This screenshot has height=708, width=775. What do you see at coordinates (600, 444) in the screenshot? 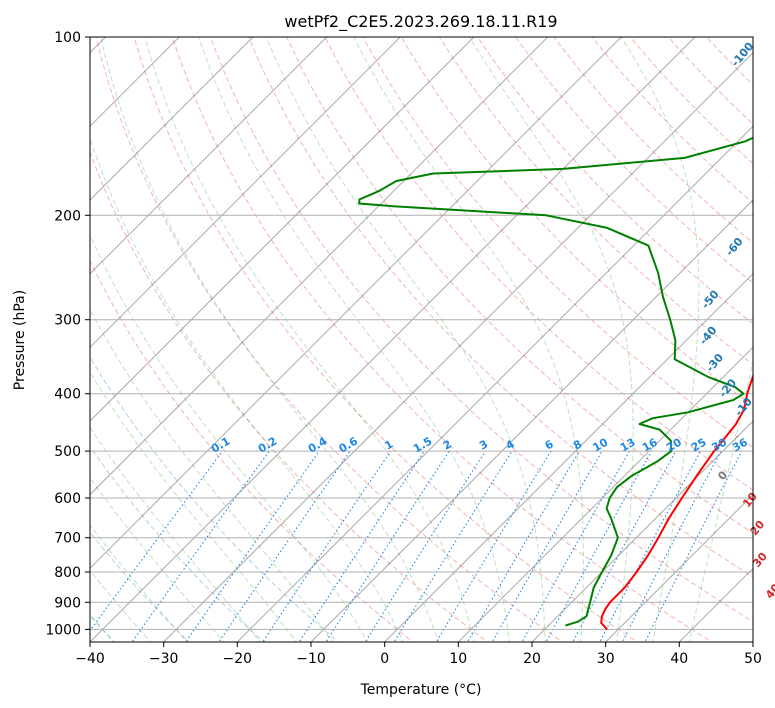
I see `mixing-ratio-label: 10` at bounding box center [600, 444].